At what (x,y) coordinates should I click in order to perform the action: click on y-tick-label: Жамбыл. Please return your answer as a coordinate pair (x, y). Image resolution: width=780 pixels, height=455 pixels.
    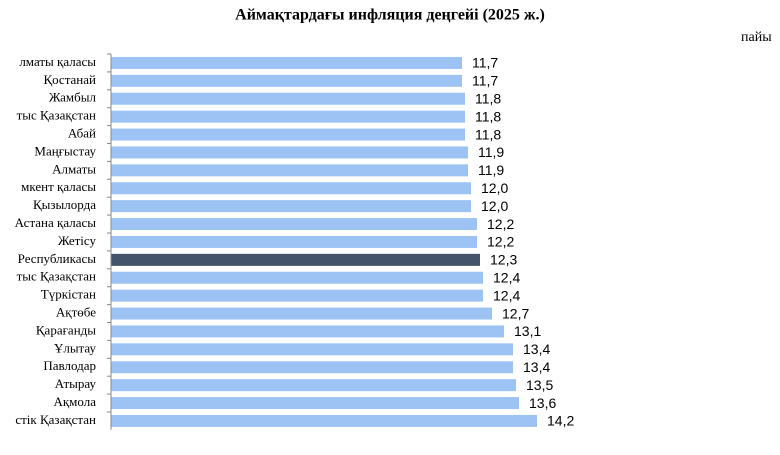
    Looking at the image, I should click on (73, 97).